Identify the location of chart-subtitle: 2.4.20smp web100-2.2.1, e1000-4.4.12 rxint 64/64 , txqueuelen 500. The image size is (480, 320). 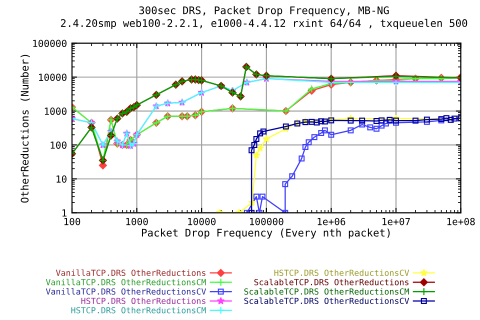
(264, 24).